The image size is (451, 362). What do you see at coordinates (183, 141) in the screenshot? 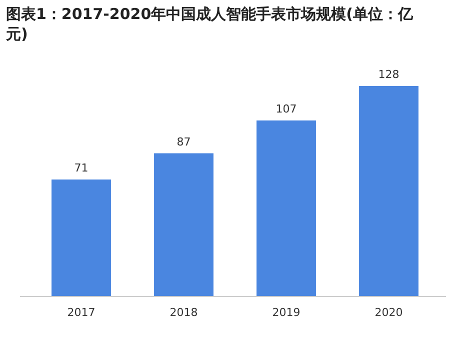
I see `data-label: 87` at bounding box center [183, 141].